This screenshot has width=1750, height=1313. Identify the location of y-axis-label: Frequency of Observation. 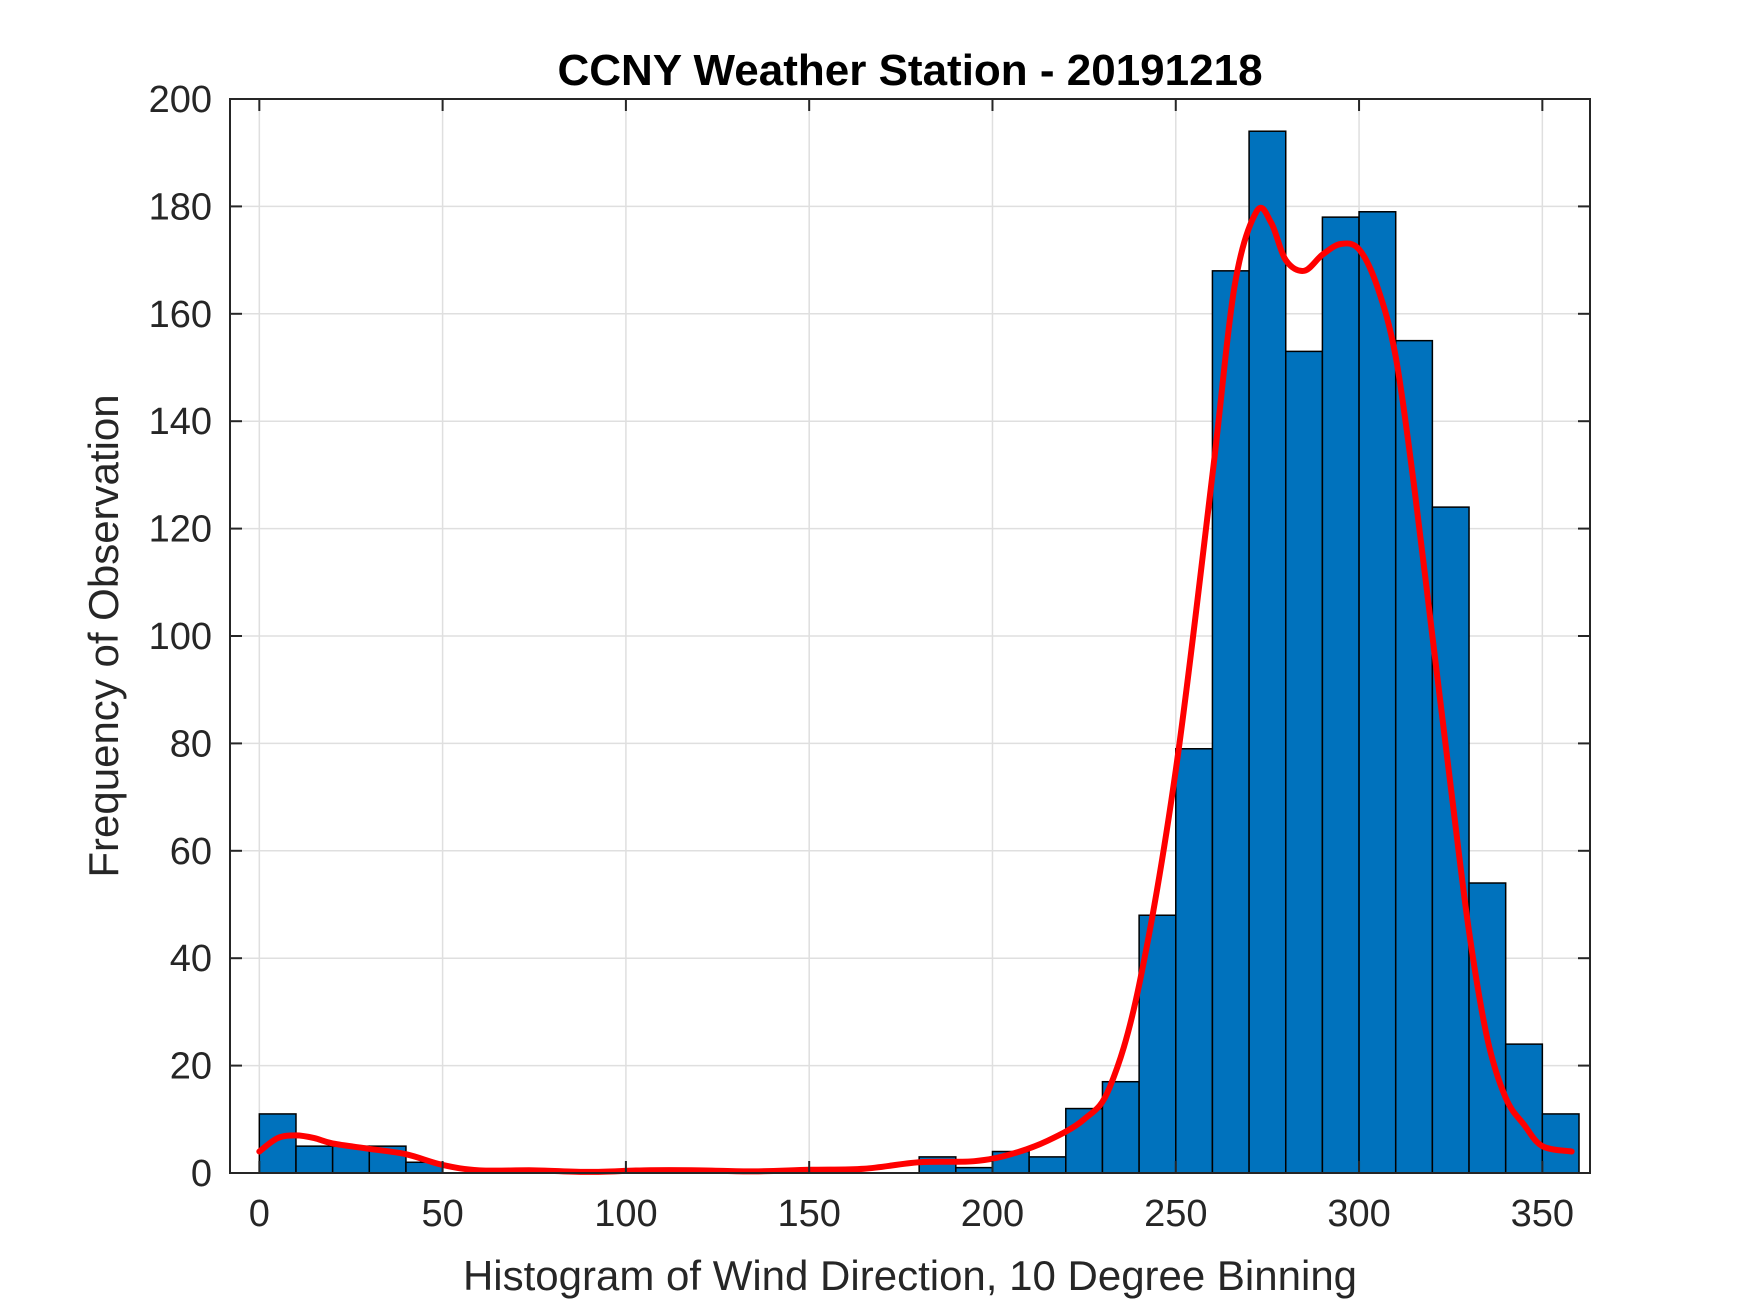
(103, 635).